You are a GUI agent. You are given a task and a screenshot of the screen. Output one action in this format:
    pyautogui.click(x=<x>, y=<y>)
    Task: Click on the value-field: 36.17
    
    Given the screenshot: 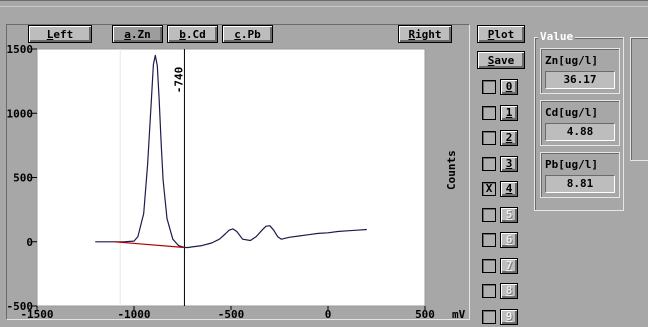 What is the action you would take?
    pyautogui.click(x=580, y=80)
    